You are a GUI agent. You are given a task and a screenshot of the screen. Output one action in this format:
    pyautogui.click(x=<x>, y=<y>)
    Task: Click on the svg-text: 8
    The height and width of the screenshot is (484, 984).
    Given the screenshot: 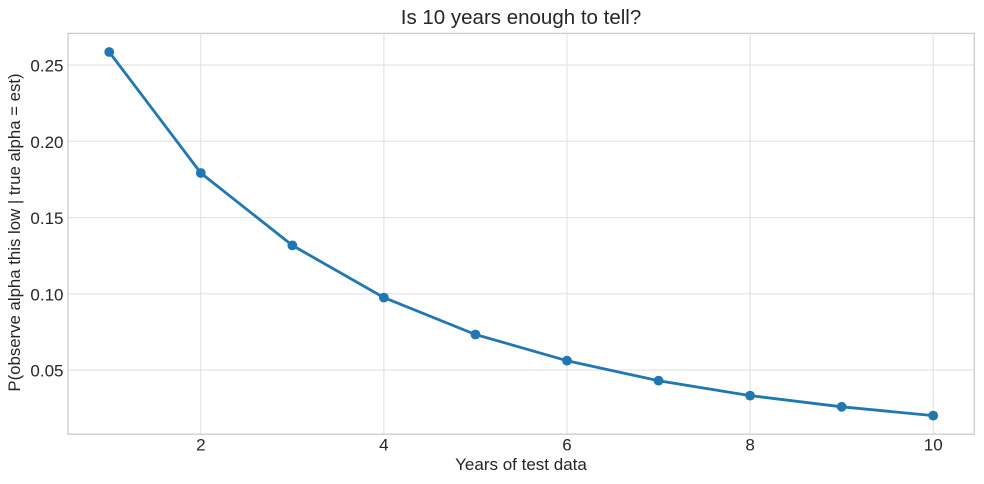 What is the action you would take?
    pyautogui.click(x=749, y=445)
    